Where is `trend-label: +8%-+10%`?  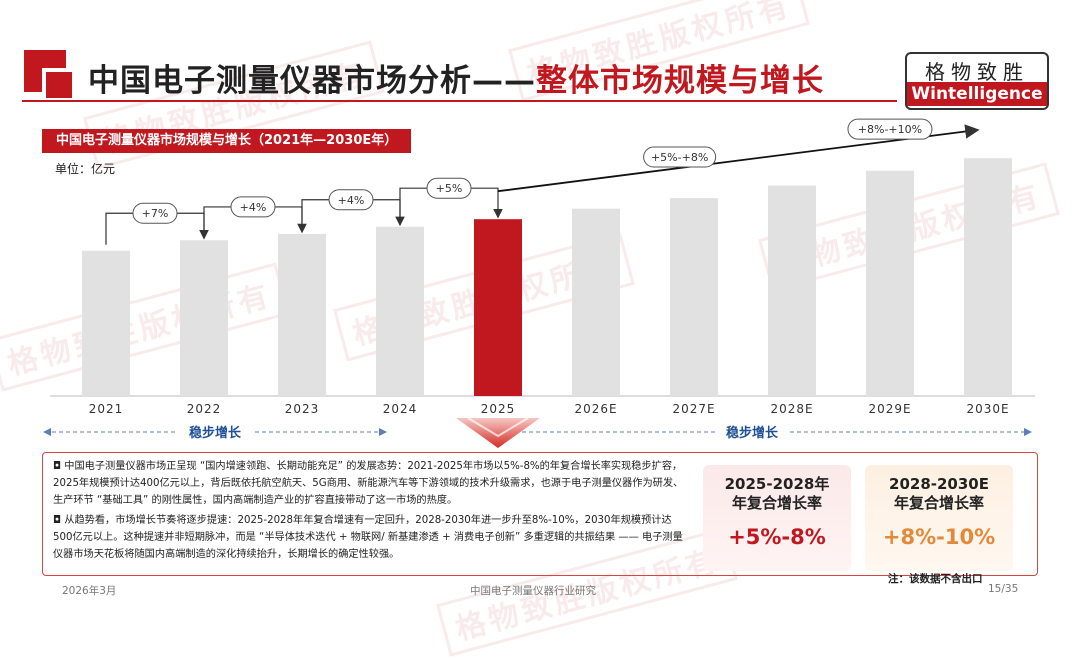
trend-label: +8%-+10% is located at coordinates (890, 129).